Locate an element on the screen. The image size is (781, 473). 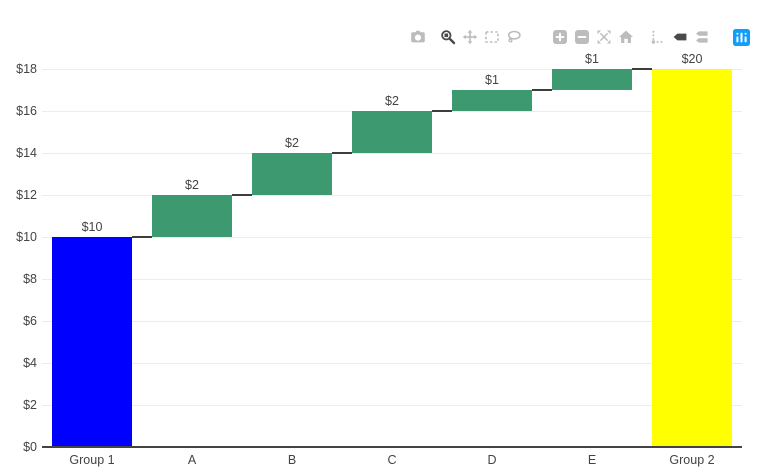
modebar-button-autoscale is located at coordinates (604, 37).